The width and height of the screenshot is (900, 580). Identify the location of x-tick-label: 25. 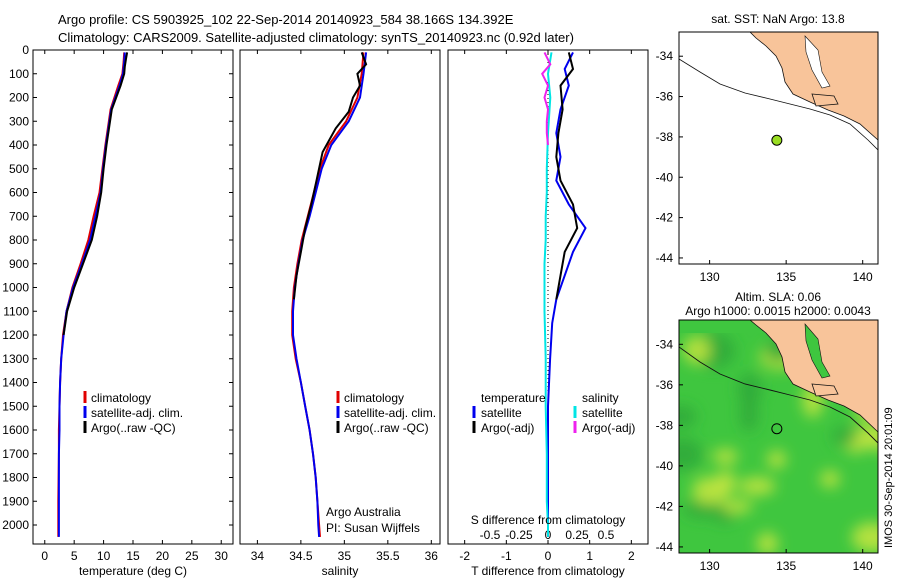
(192, 556).